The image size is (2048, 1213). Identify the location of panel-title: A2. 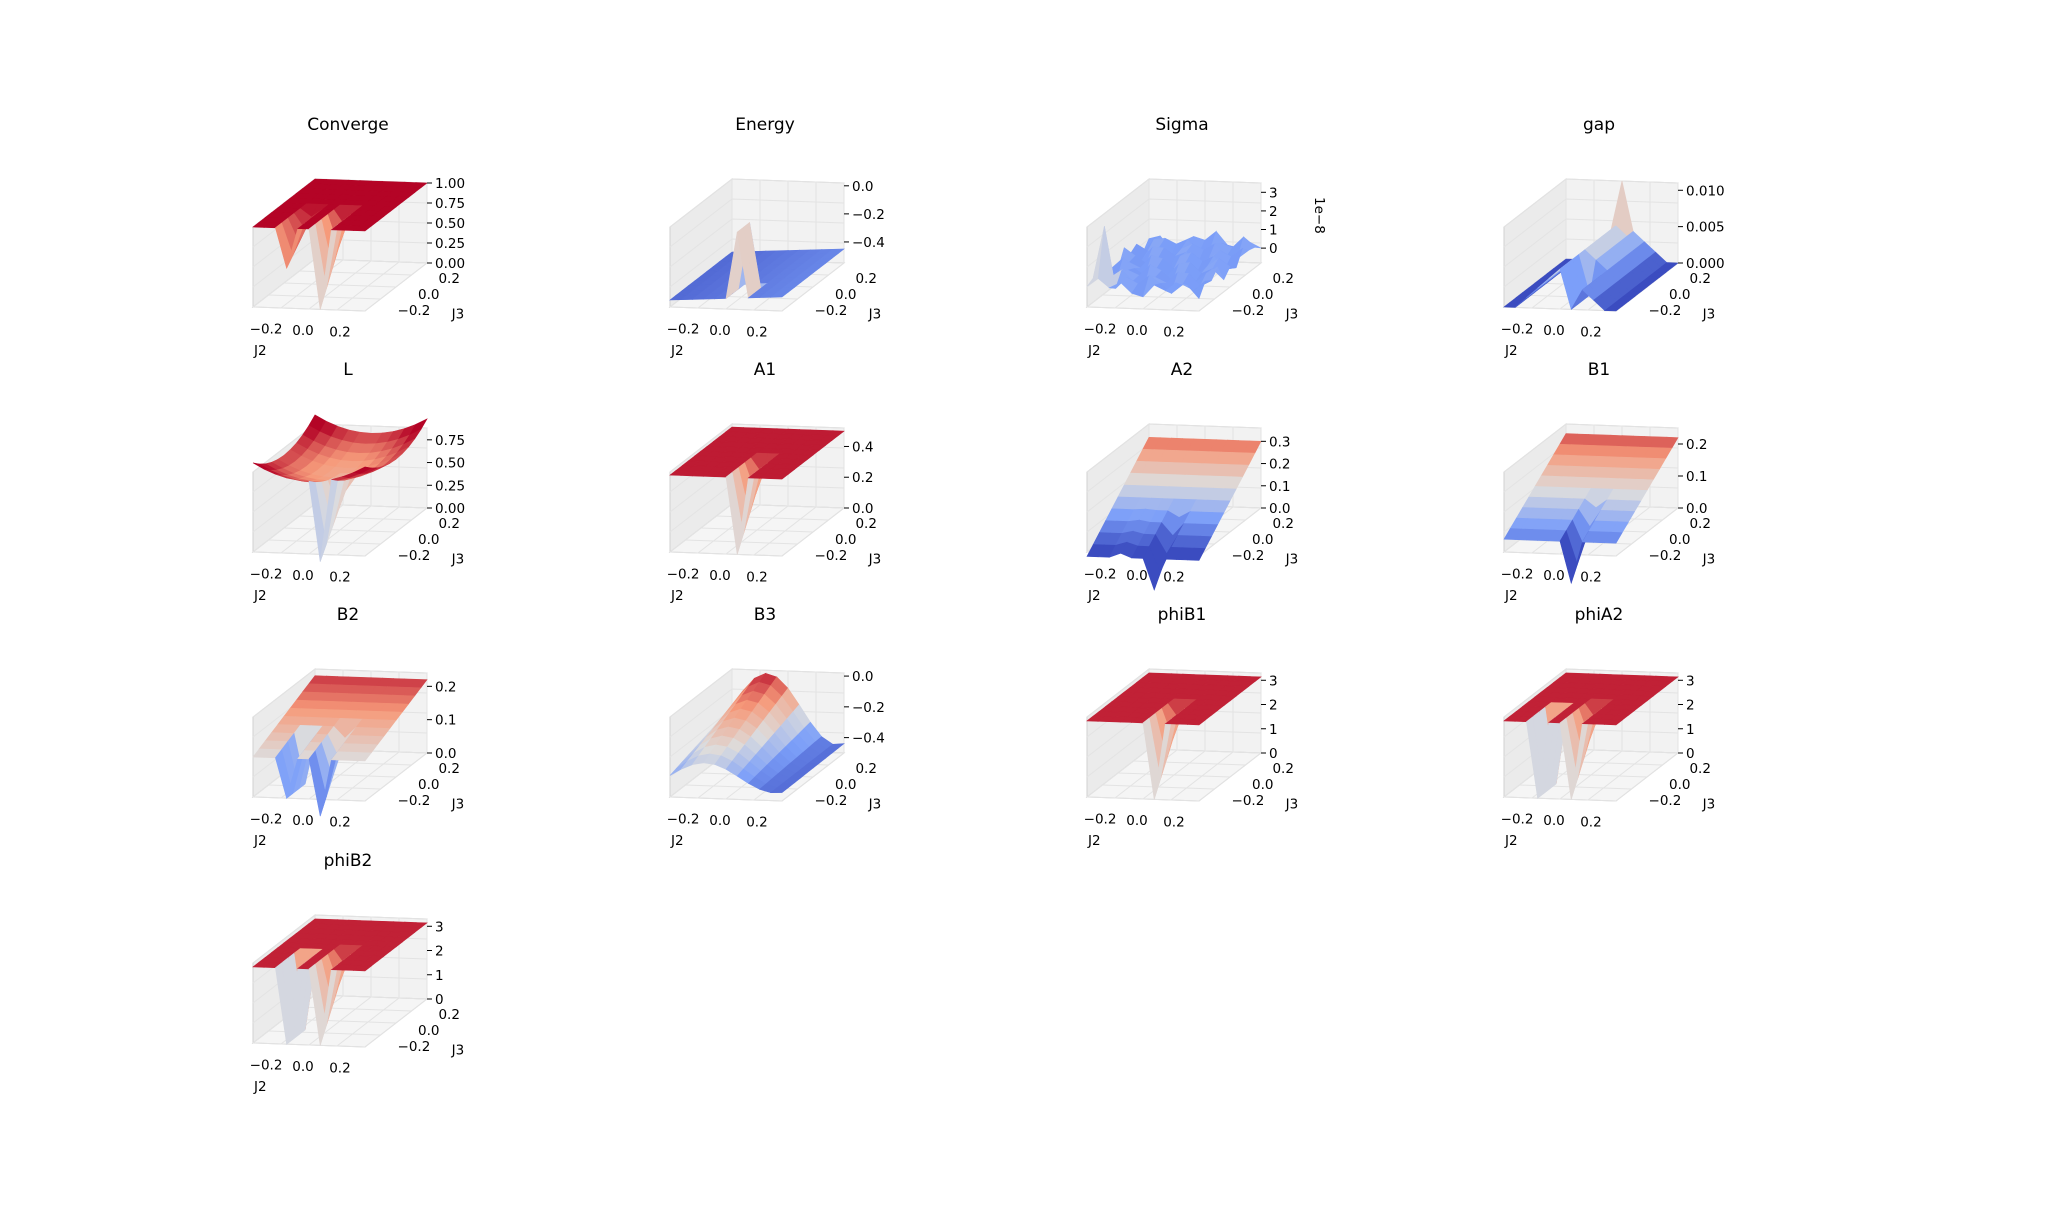
(1182, 370).